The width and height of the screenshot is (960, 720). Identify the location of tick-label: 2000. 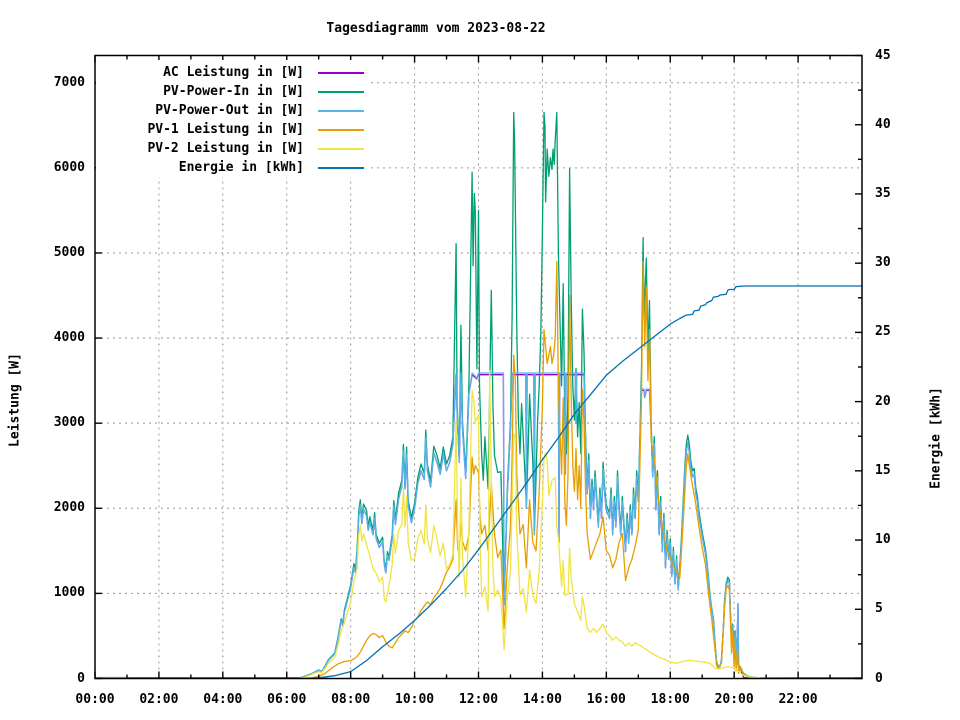
(69, 508).